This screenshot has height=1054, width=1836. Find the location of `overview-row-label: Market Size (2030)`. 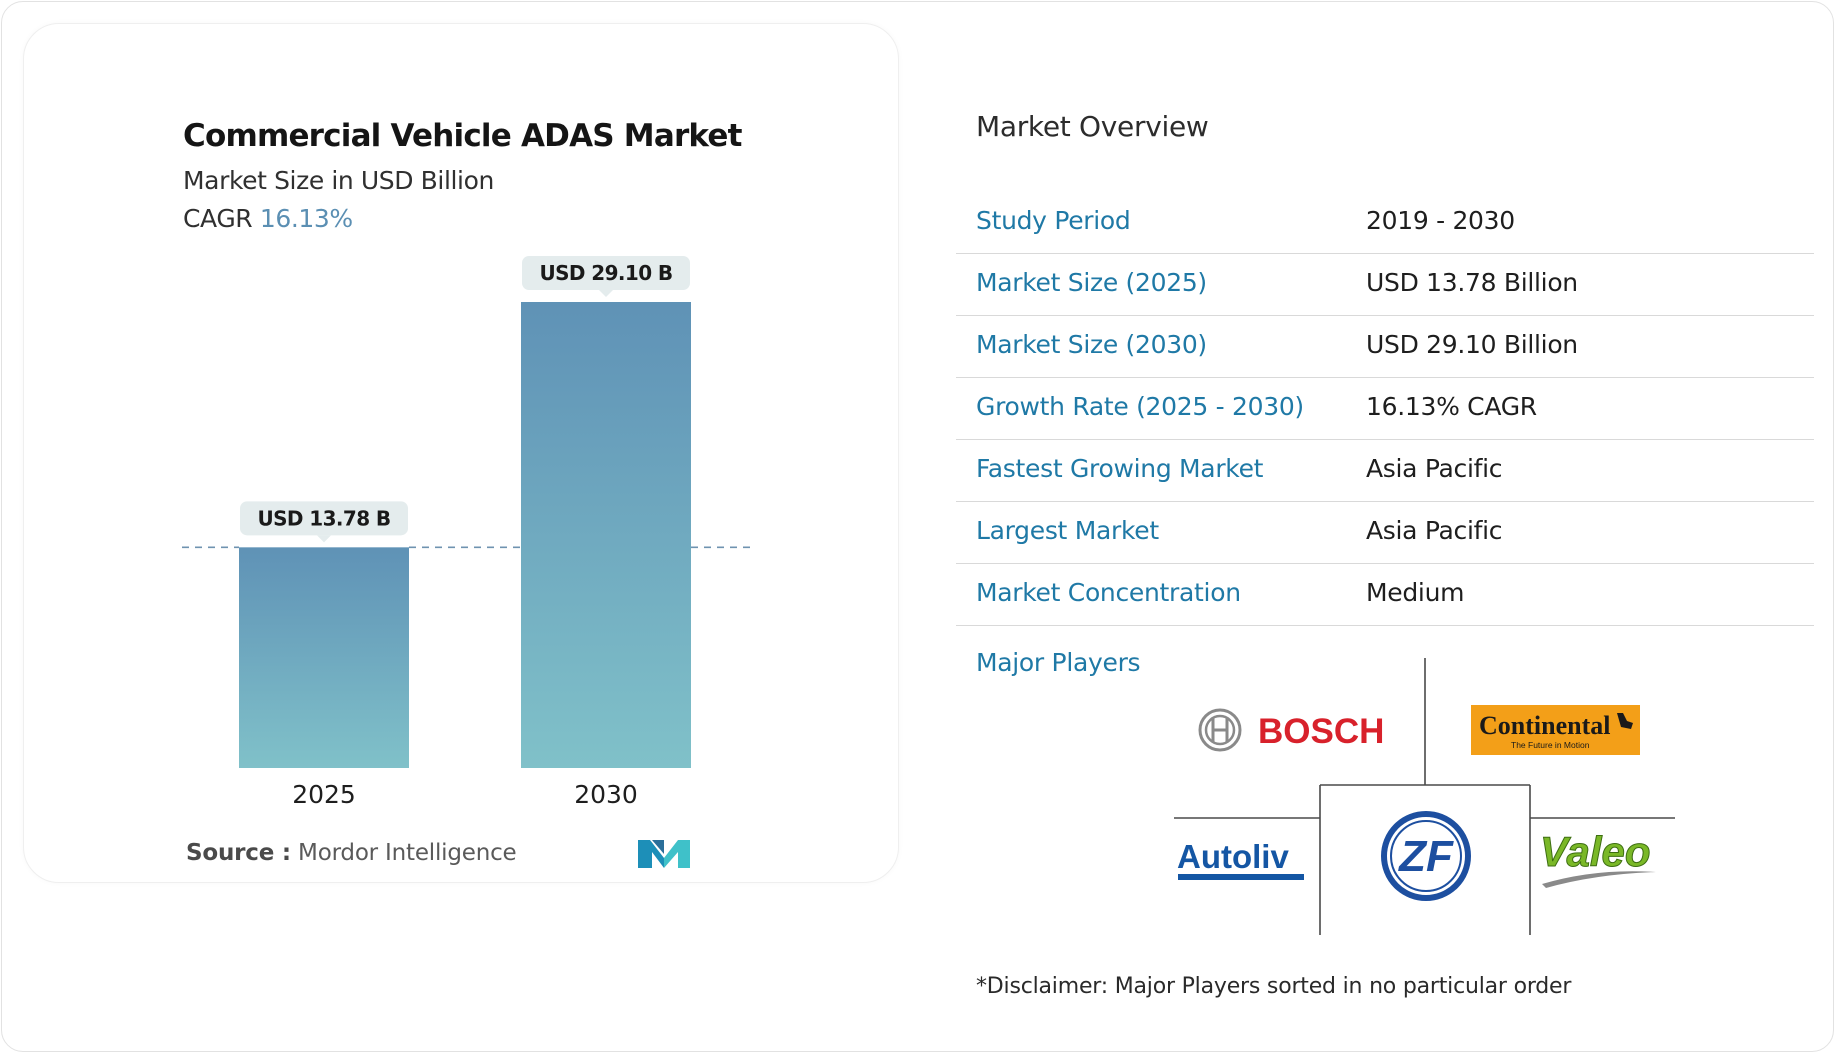

overview-row-label: Market Size (2030) is located at coordinates (1091, 344).